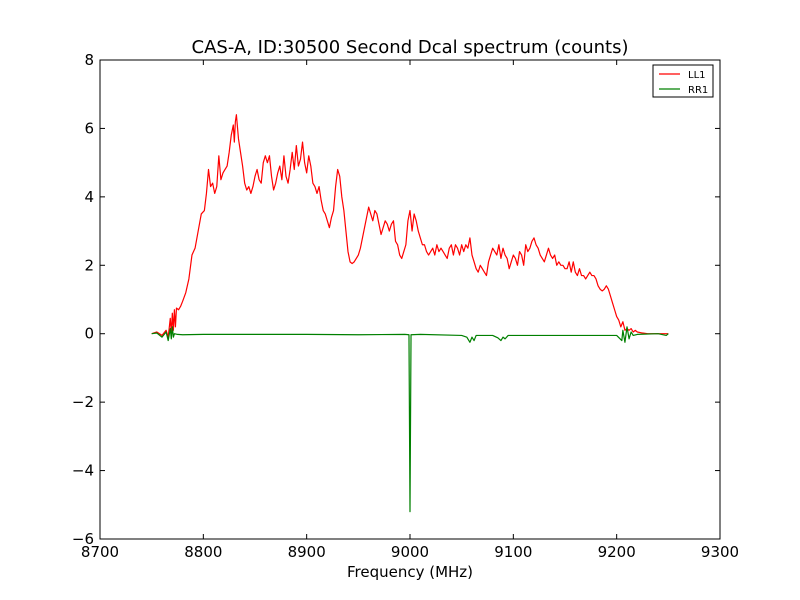 This screenshot has width=800, height=600. Describe the element at coordinates (307, 552) in the screenshot. I see `x-tick-label: 8900` at that location.